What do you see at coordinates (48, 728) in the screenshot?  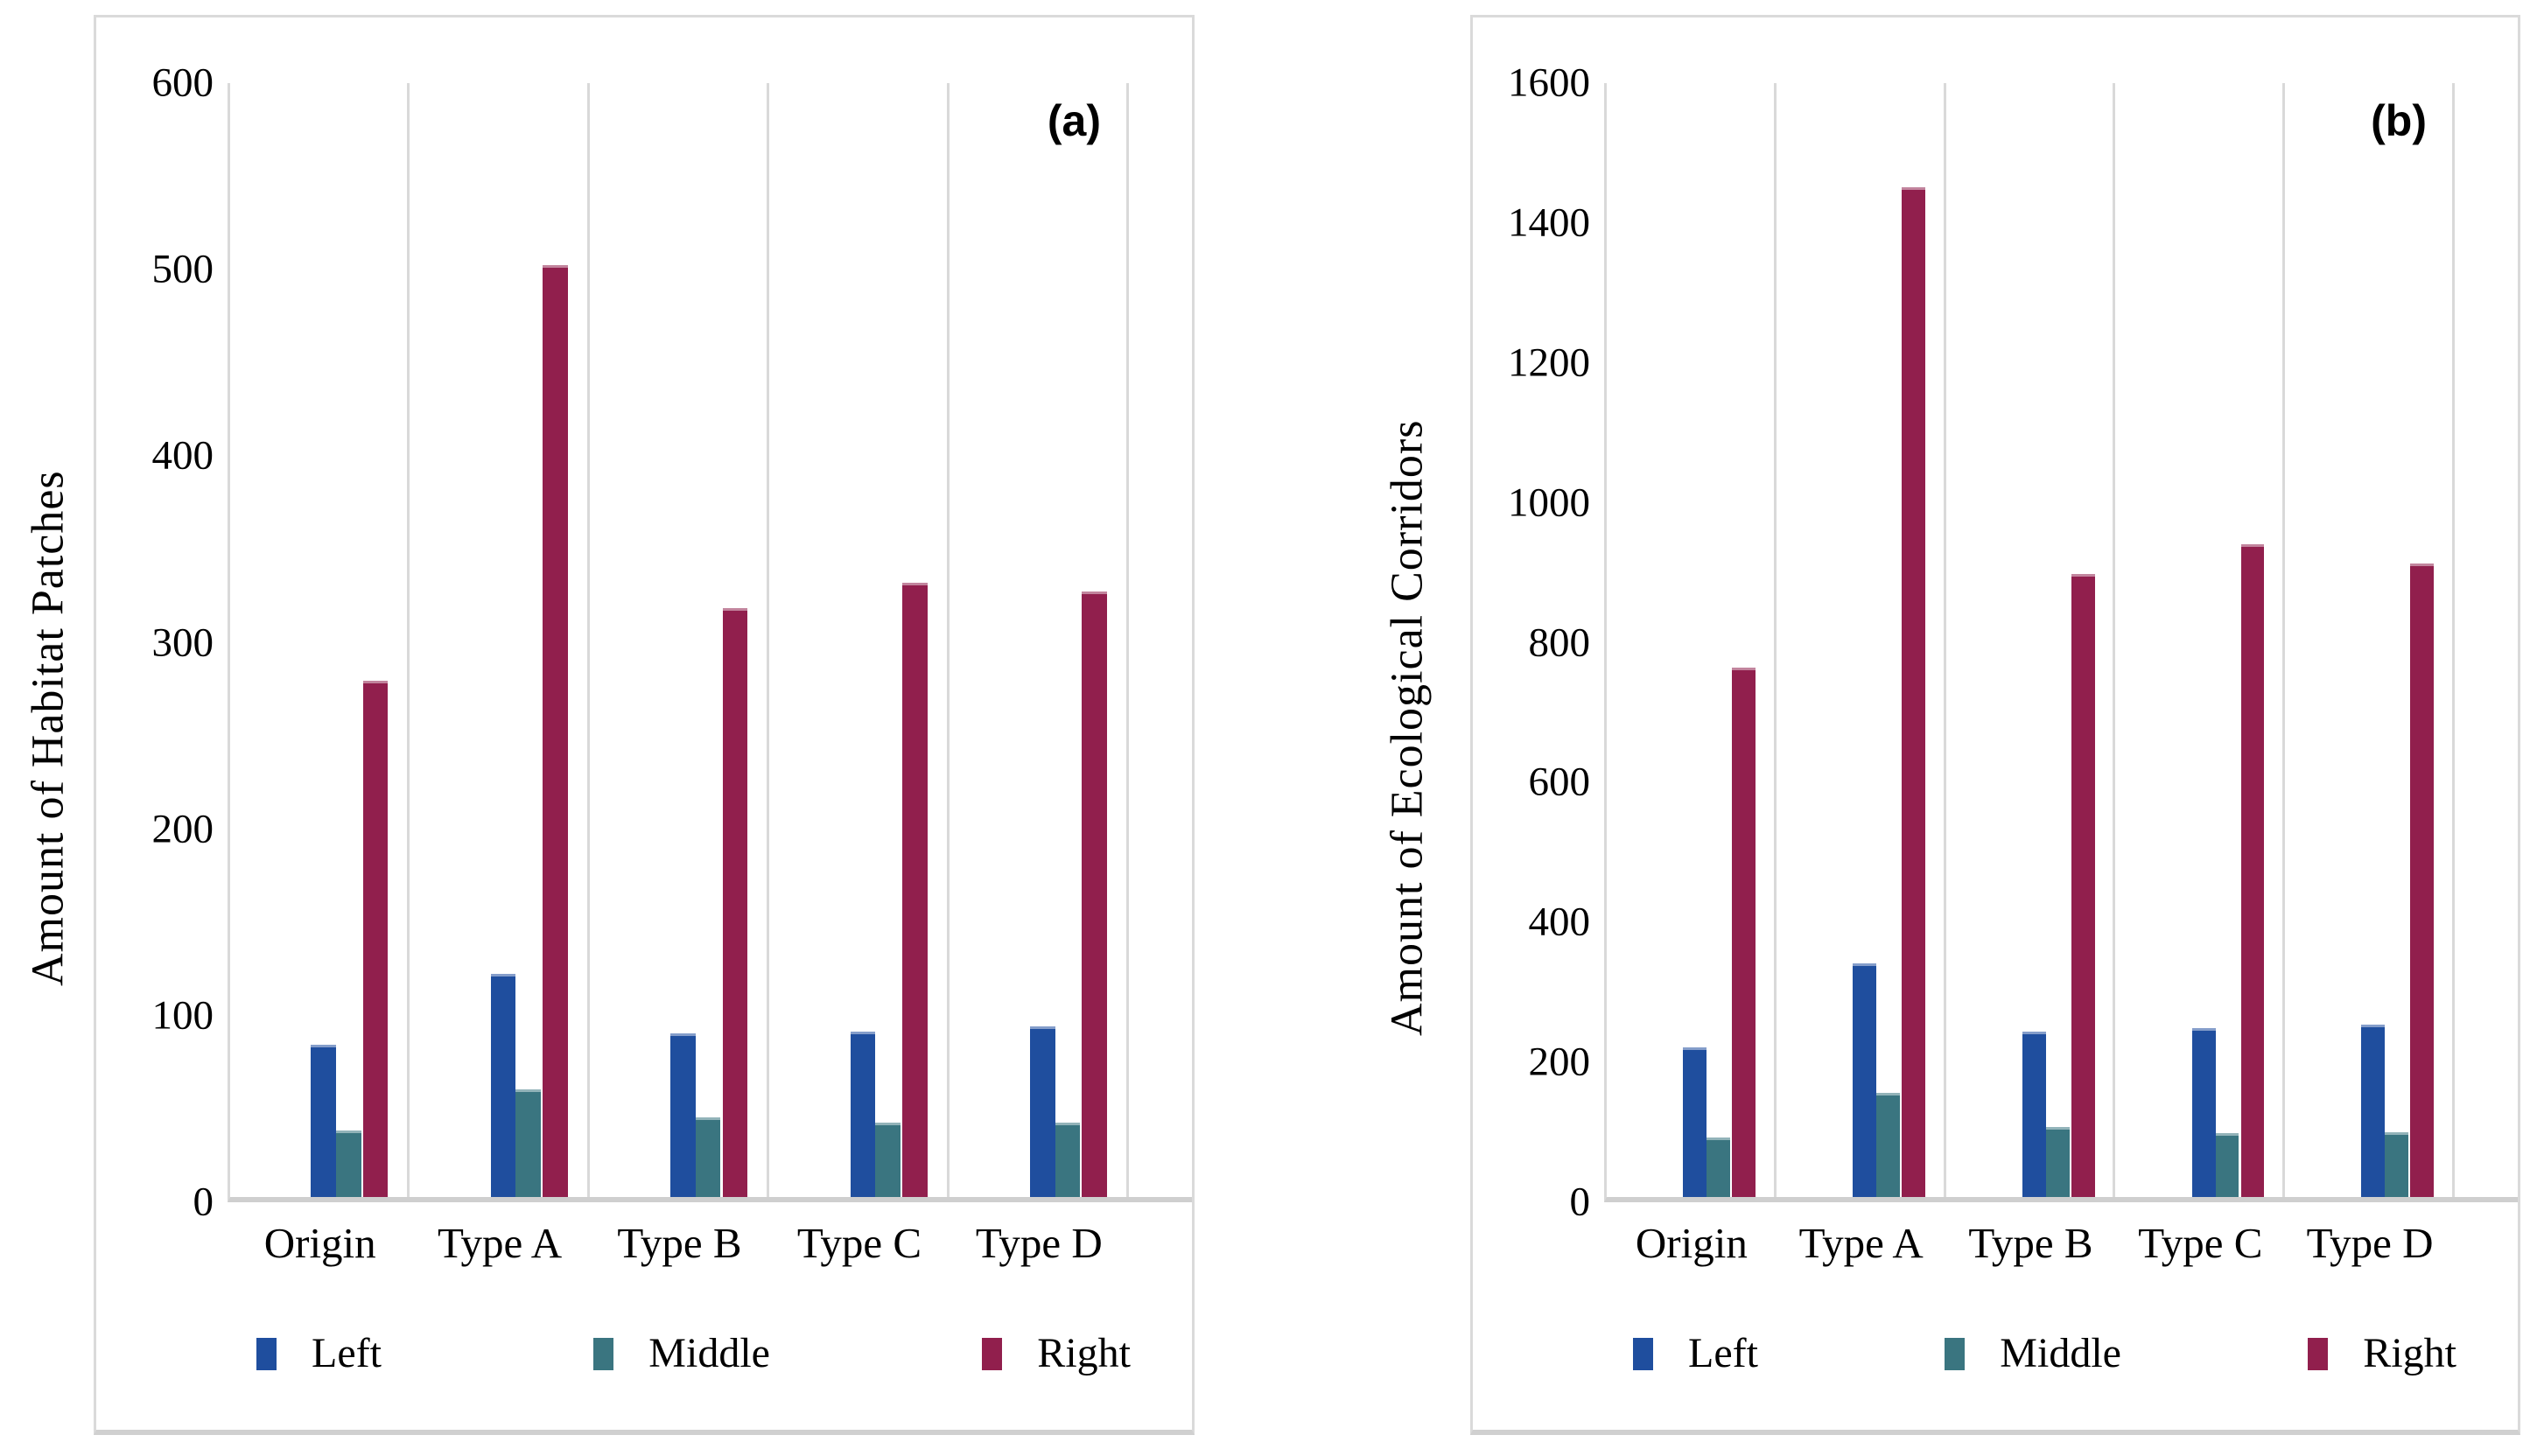 I see `y-axis-title-panel-a: Amount of Habitat Patches` at bounding box center [48, 728].